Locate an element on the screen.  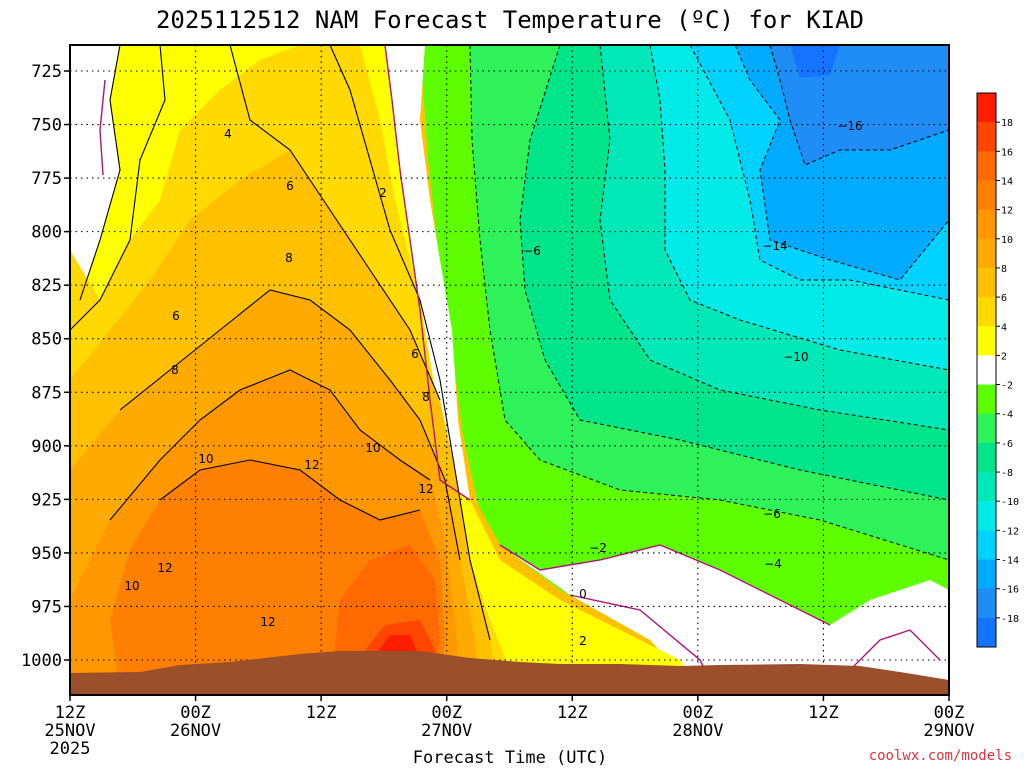
colorbar-label: 12 is located at coordinates (1007, 211).